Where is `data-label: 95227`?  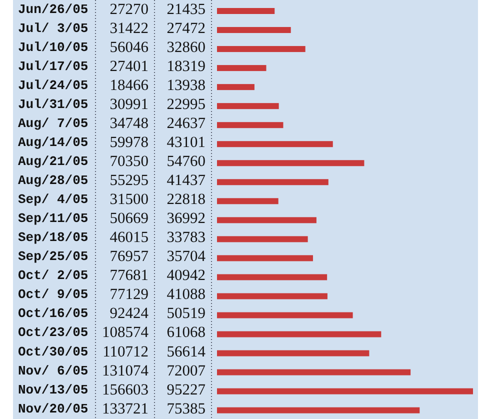
data-label: 95227 is located at coordinates (186, 389).